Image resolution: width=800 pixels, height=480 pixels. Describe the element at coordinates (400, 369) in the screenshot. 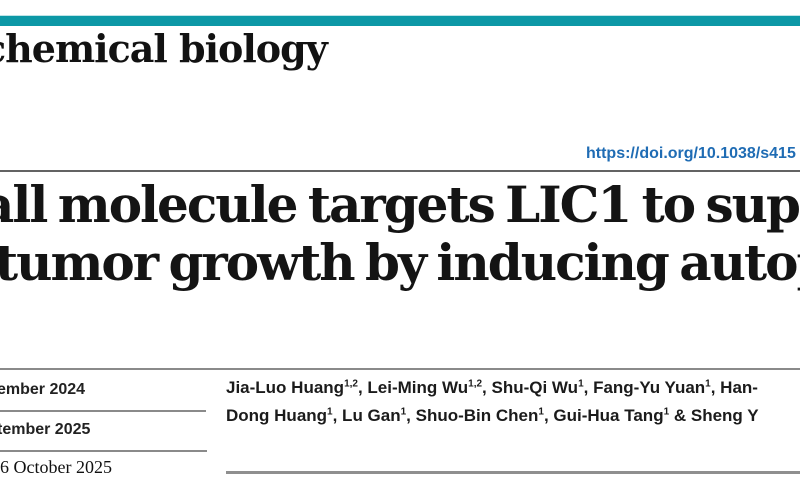

I see `metadata-top-rule` at that location.